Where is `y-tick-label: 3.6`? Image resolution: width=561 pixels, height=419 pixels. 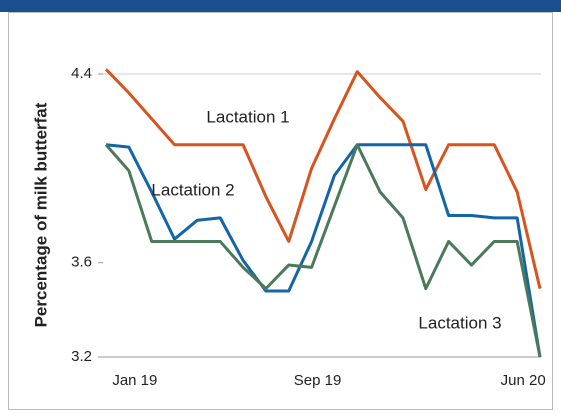
y-tick-label: 3.6 is located at coordinates (81, 262).